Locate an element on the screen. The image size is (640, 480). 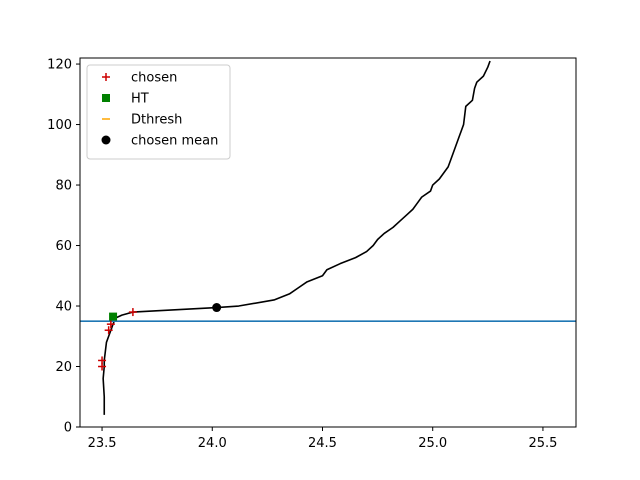
legend-box is located at coordinates (158, 112).